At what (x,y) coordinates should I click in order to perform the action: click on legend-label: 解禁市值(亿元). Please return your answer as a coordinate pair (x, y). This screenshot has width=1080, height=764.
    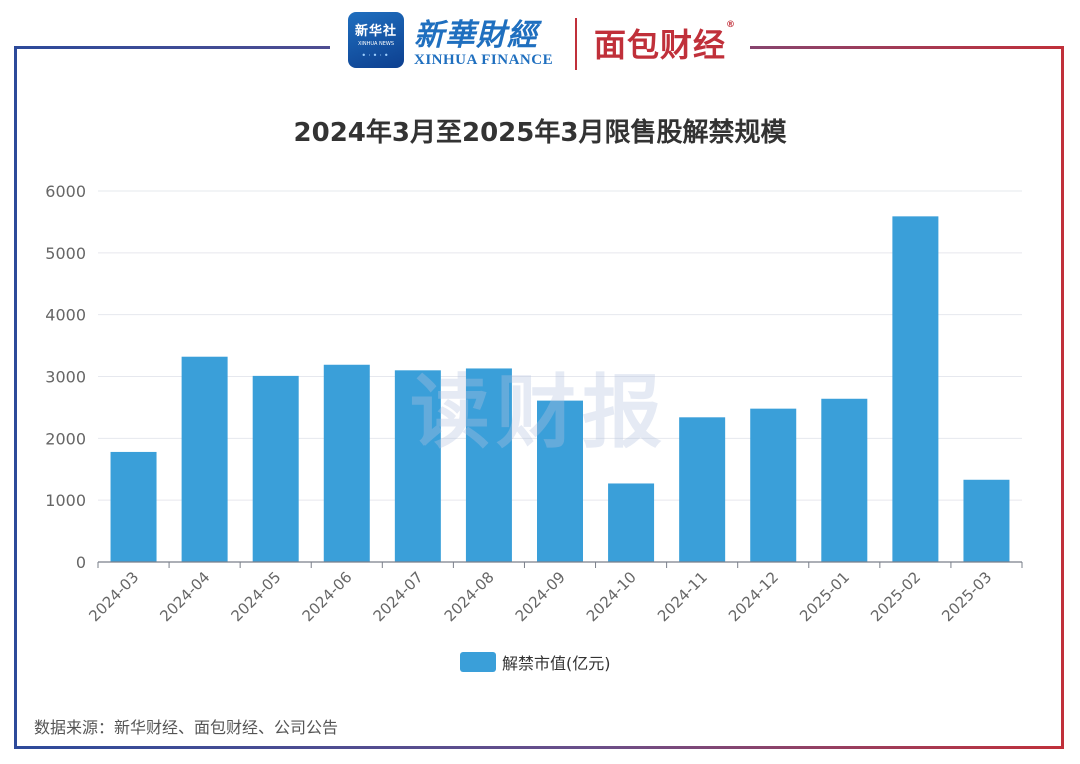
    Looking at the image, I should click on (556, 663).